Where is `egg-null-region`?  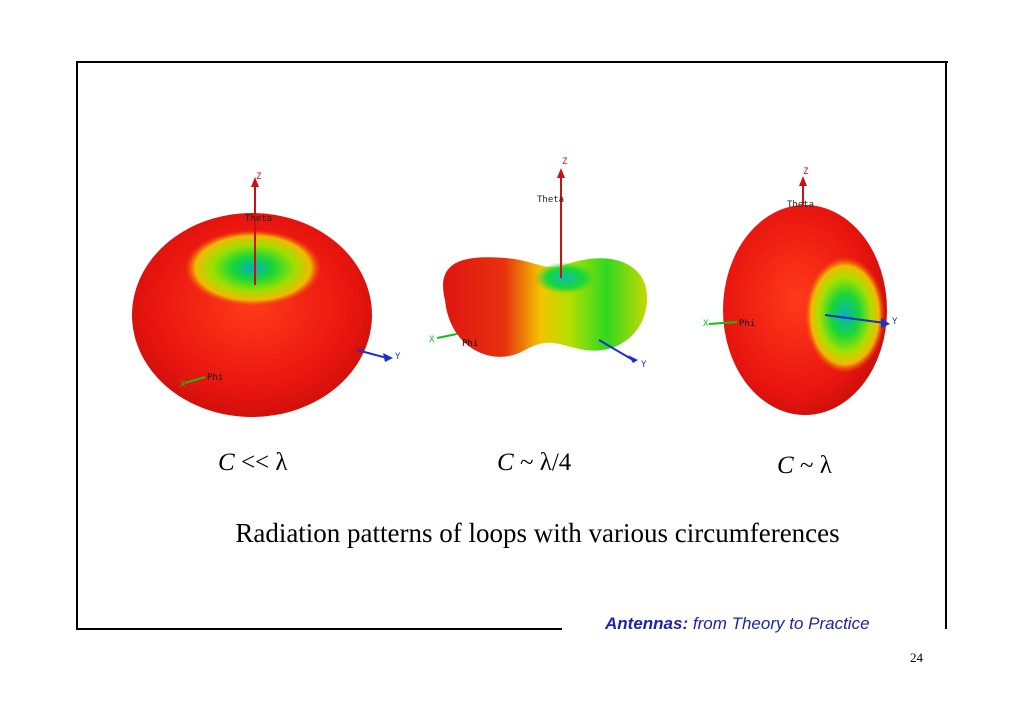
egg-null-region is located at coordinates (845, 315).